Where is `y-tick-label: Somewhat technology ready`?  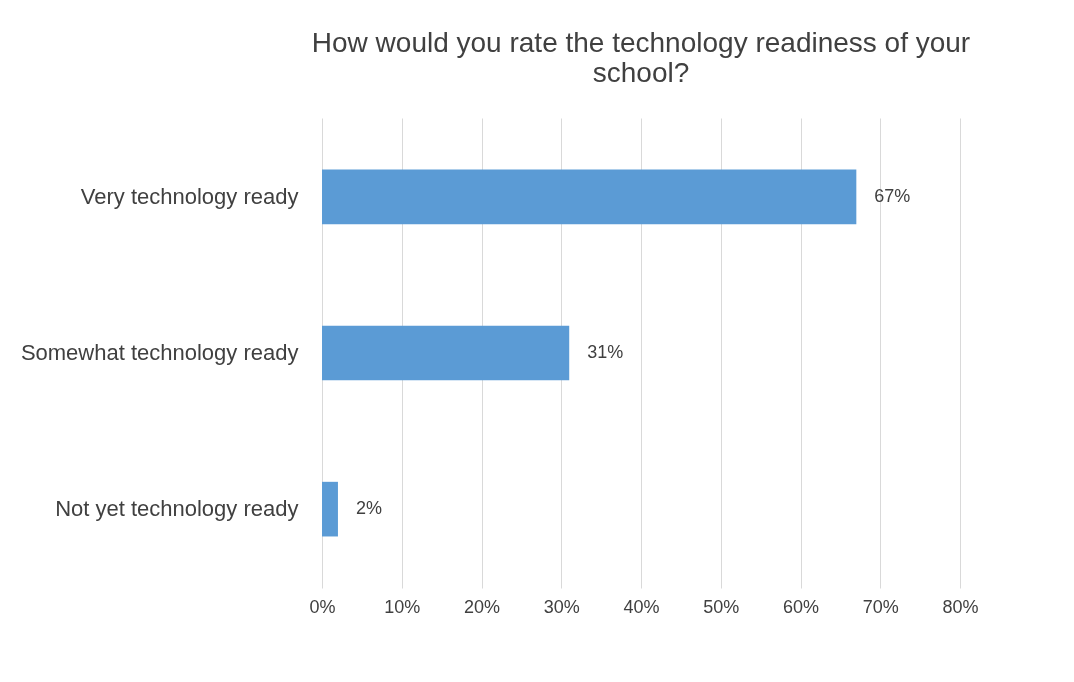 y-tick-label: Somewhat technology ready is located at coordinates (159, 352).